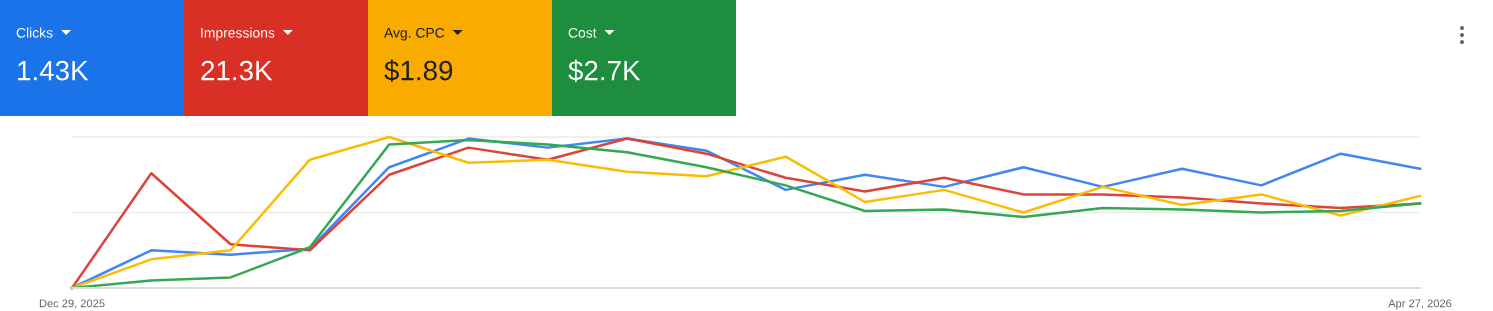 The width and height of the screenshot is (1493, 311). What do you see at coordinates (72, 304) in the screenshot?
I see `x-tick-label: Dec 29, 2025` at bounding box center [72, 304].